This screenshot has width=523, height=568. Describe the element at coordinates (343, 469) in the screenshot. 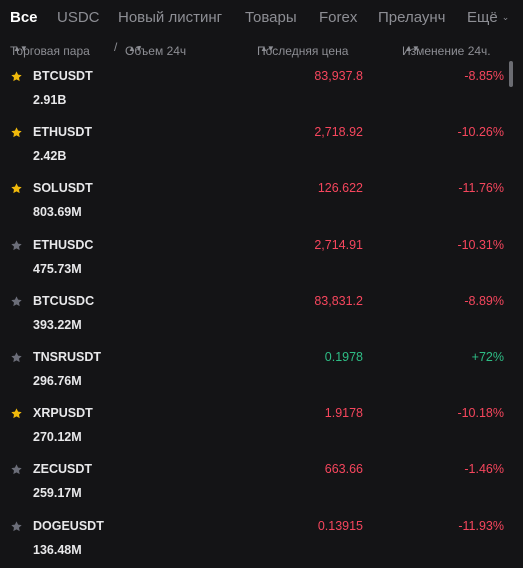

I see `last-price: 663.66` at that location.